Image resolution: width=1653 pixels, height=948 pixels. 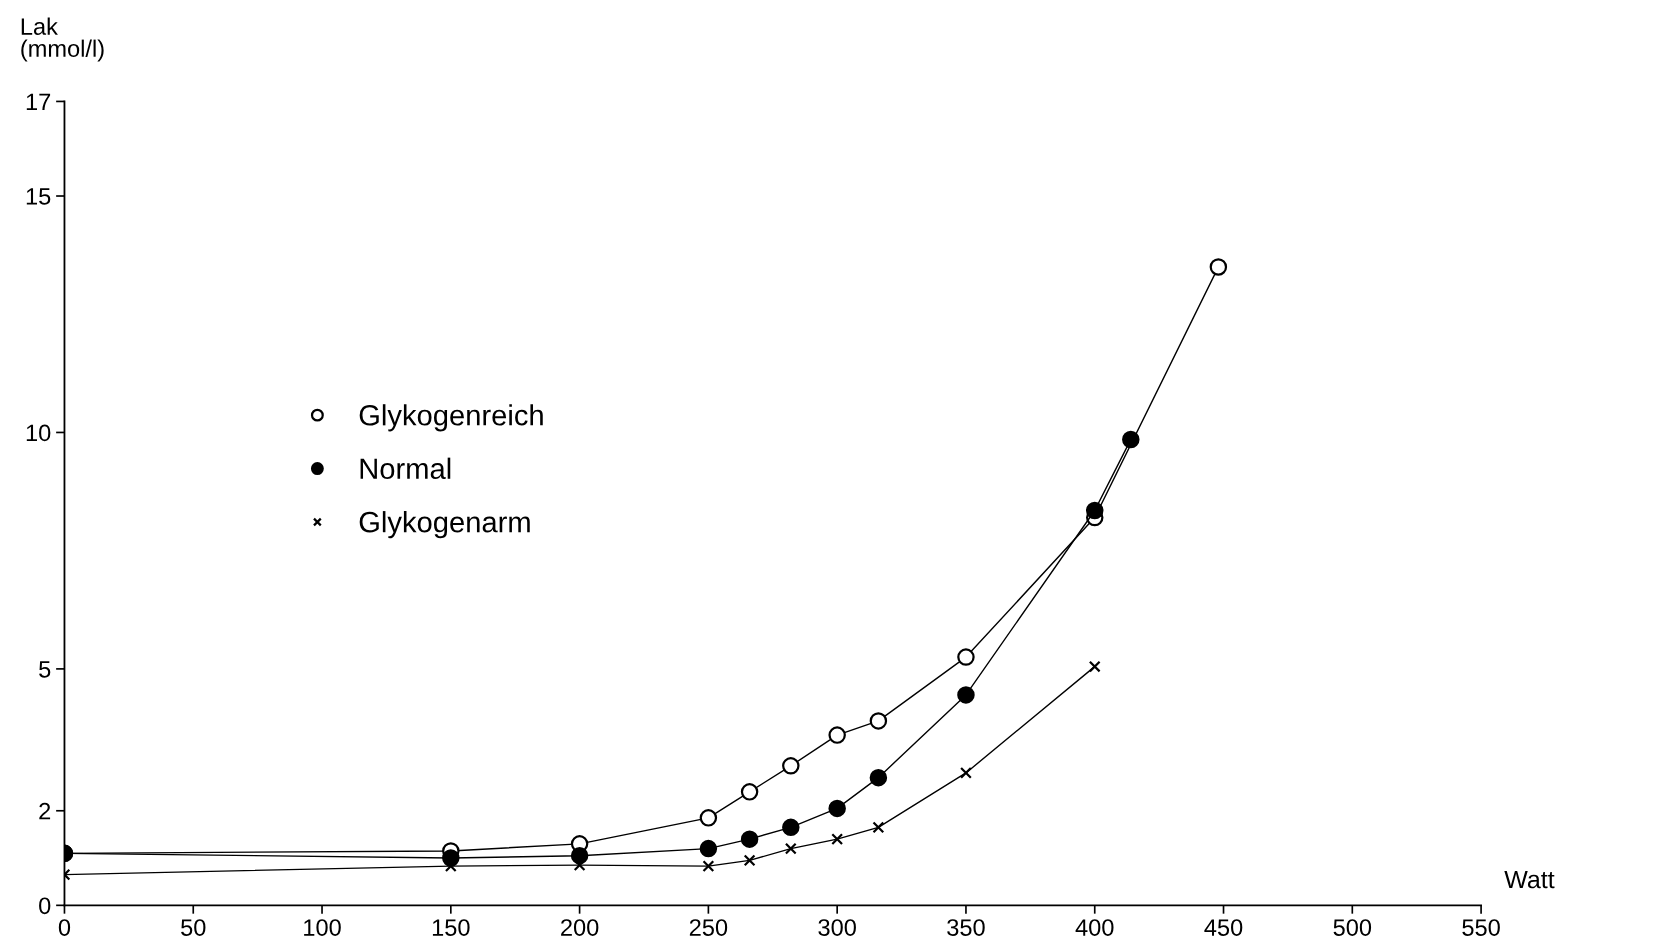 I want to click on y-tick-label: 0, so click(x=45, y=906).